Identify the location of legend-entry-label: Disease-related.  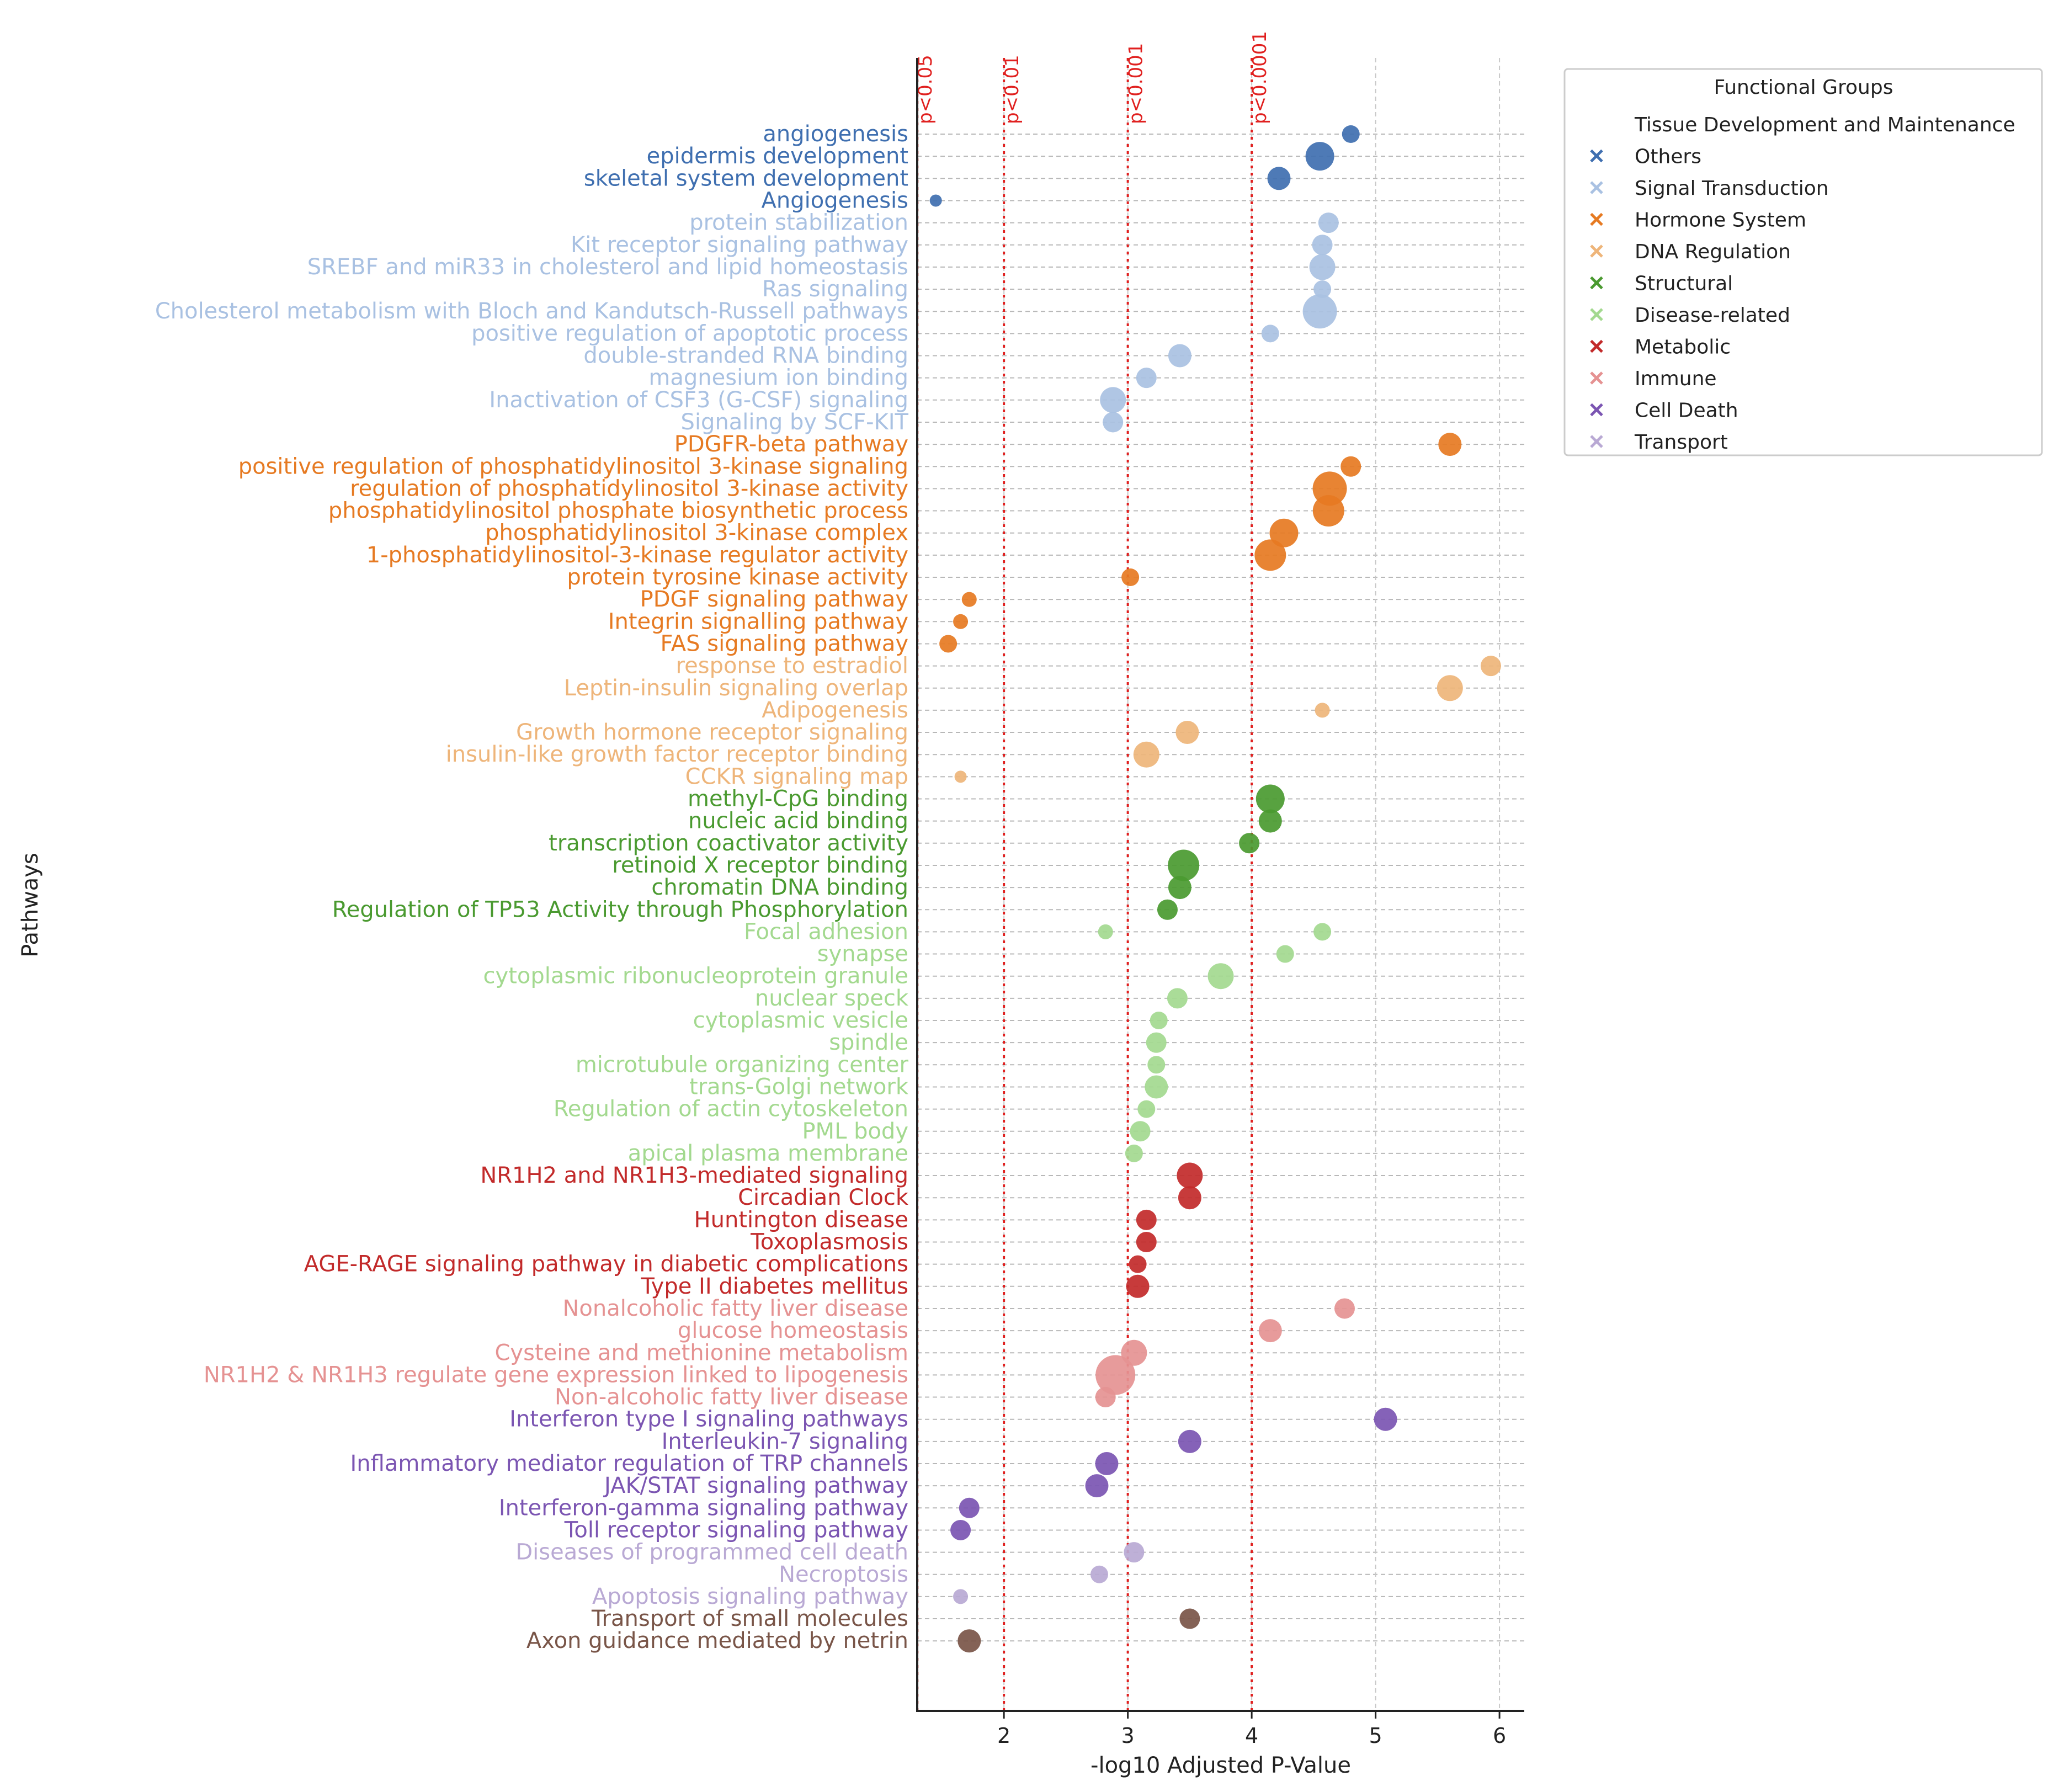
(1713, 315).